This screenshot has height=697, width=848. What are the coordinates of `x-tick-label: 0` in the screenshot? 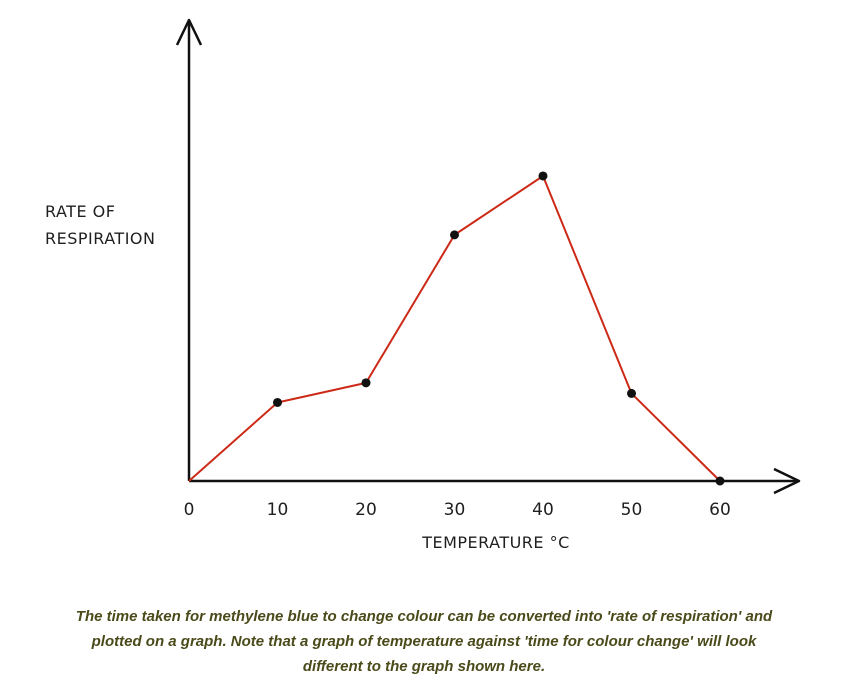 It's located at (189, 510).